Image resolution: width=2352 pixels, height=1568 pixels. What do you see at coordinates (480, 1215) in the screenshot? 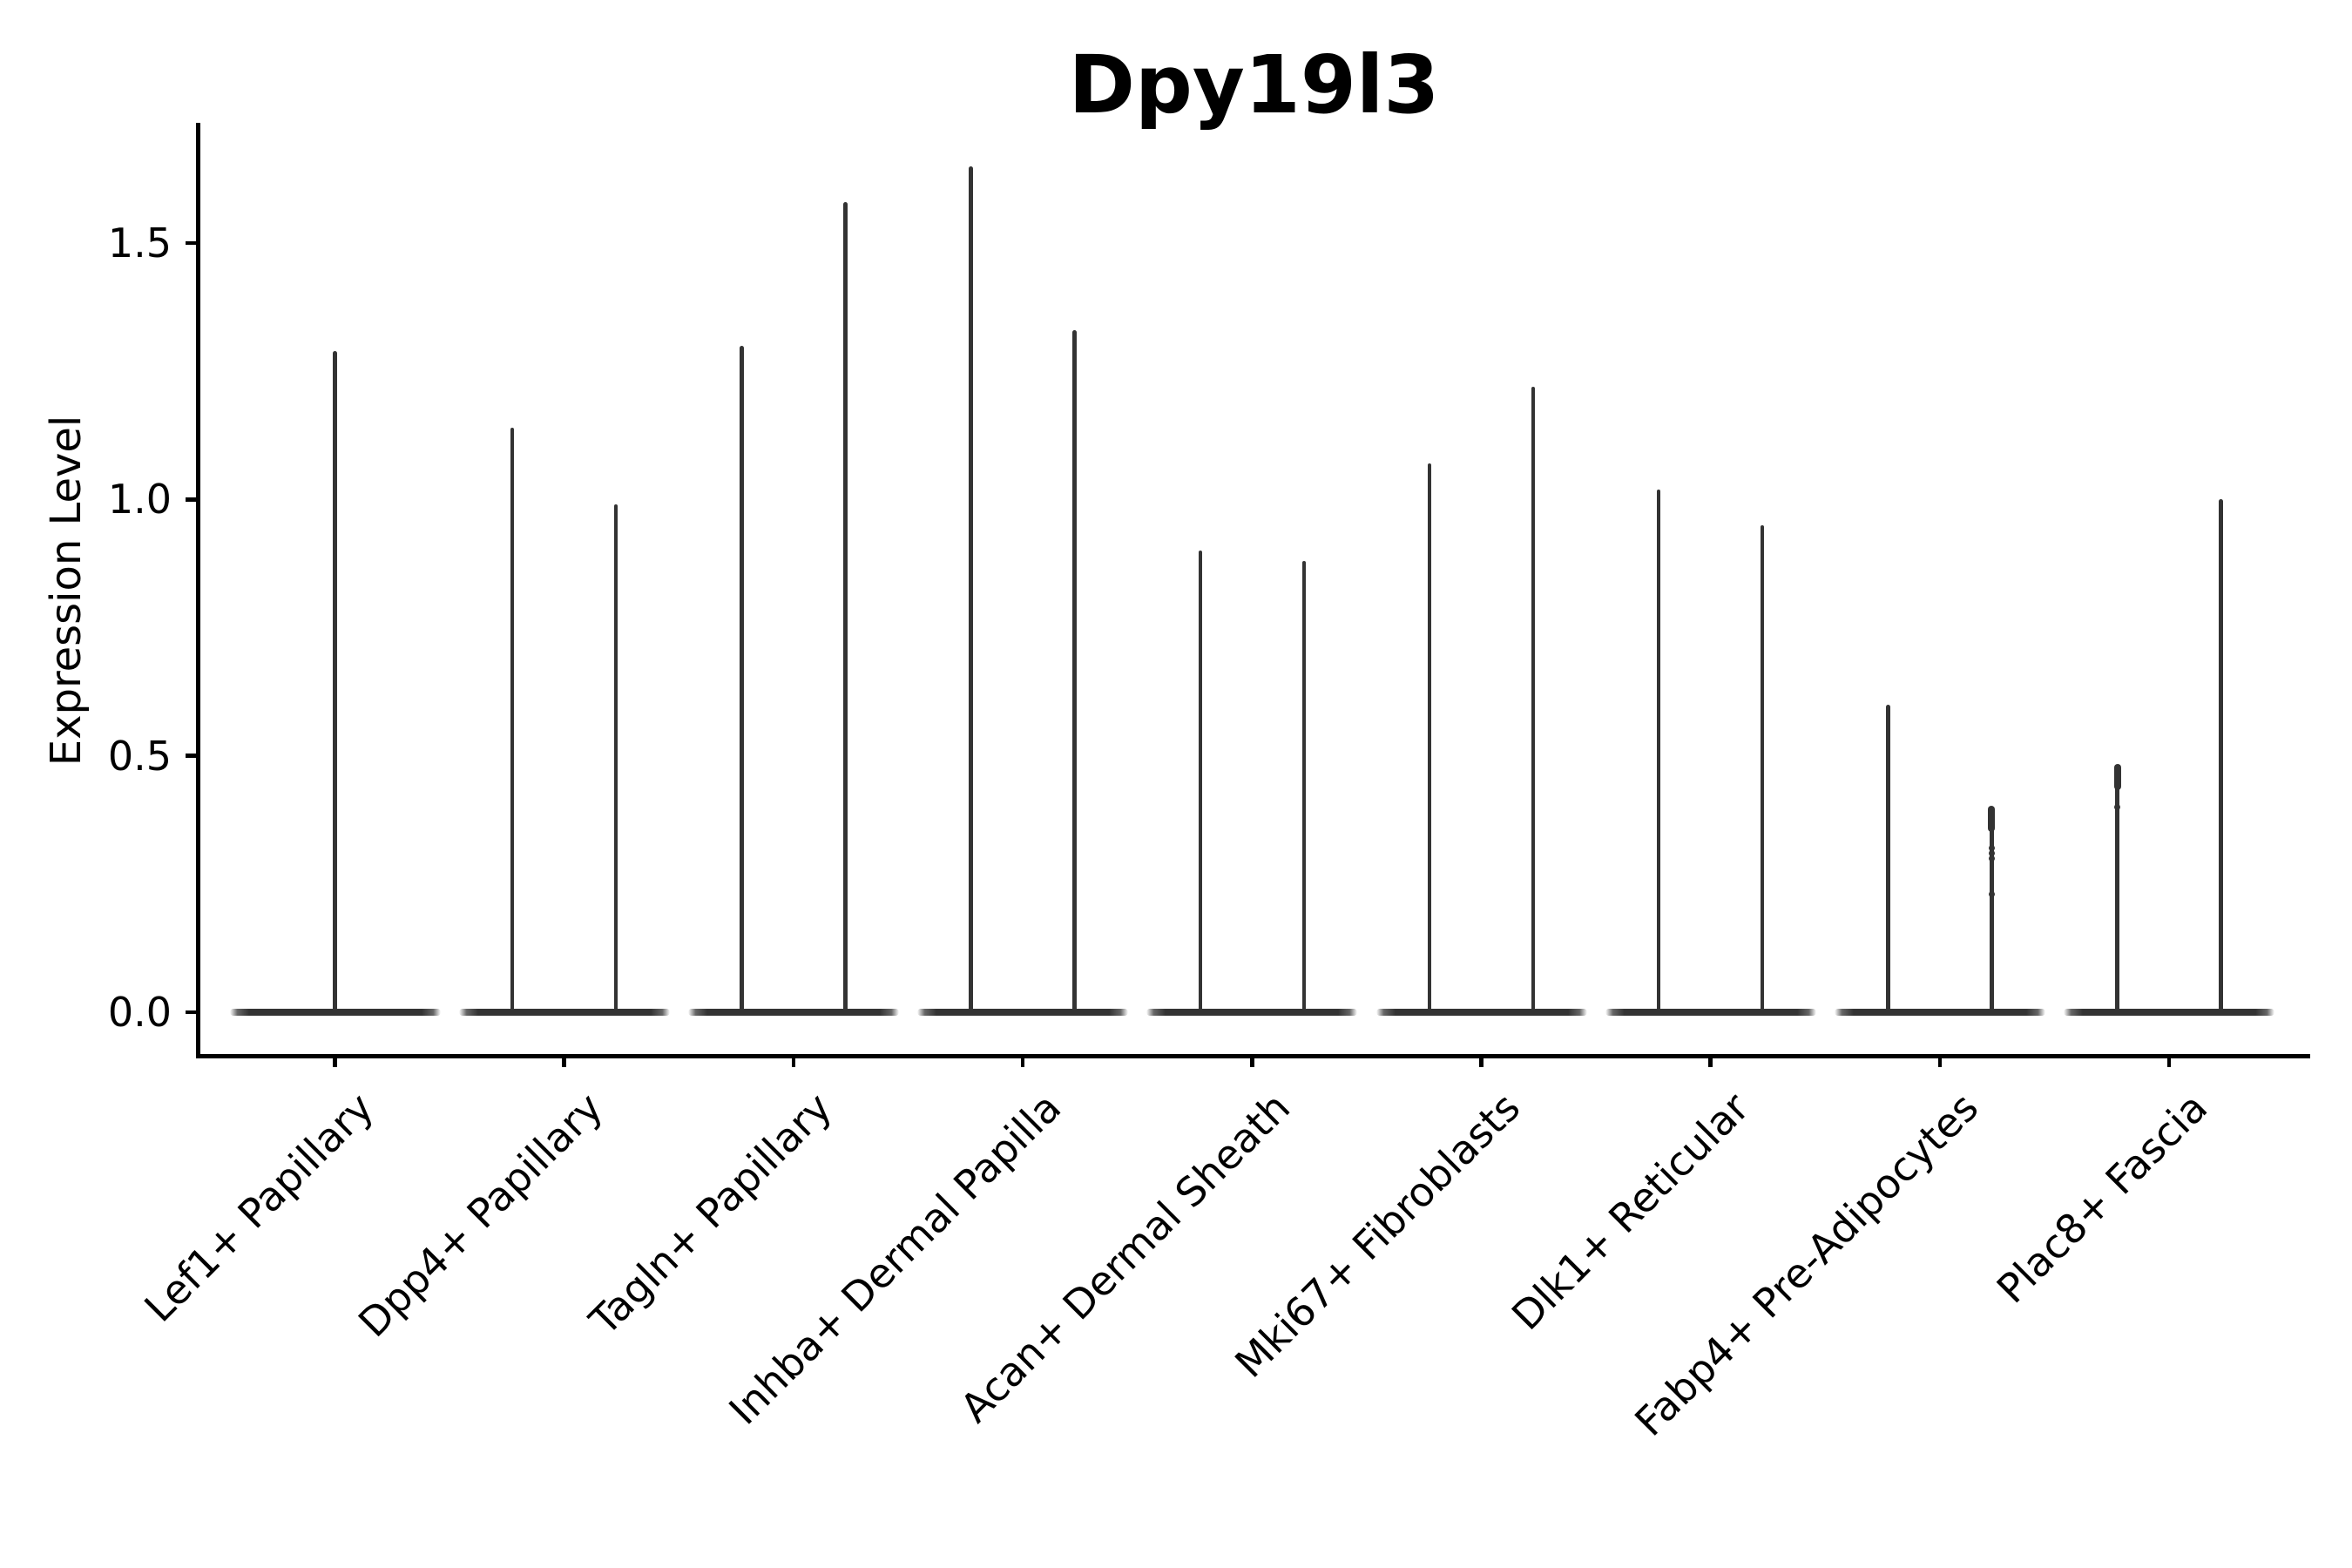
I see `x-tick-label: Dpp4+ Papillary` at bounding box center [480, 1215].